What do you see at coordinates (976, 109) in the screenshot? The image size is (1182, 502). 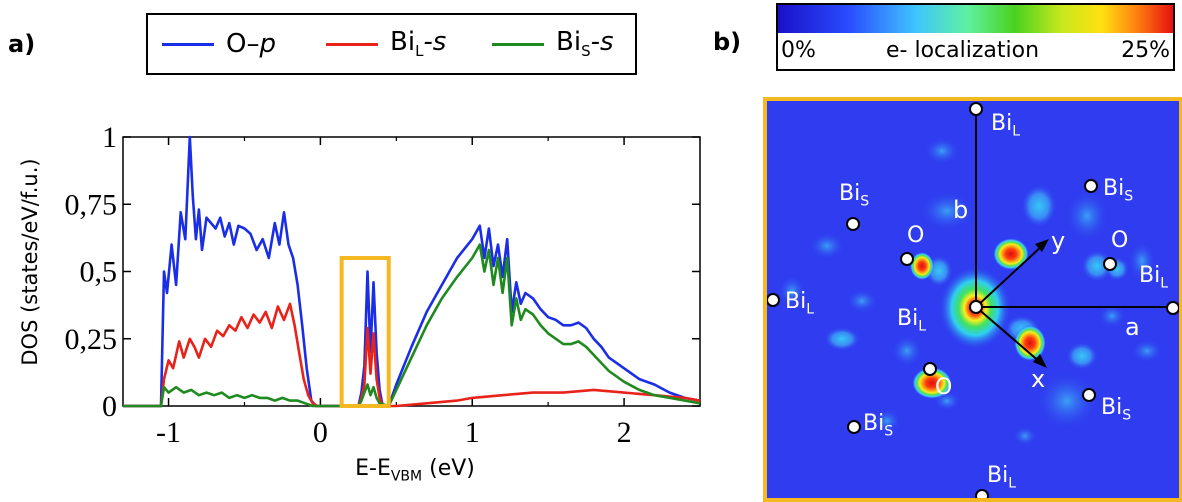 I see `atom-bil-top` at bounding box center [976, 109].